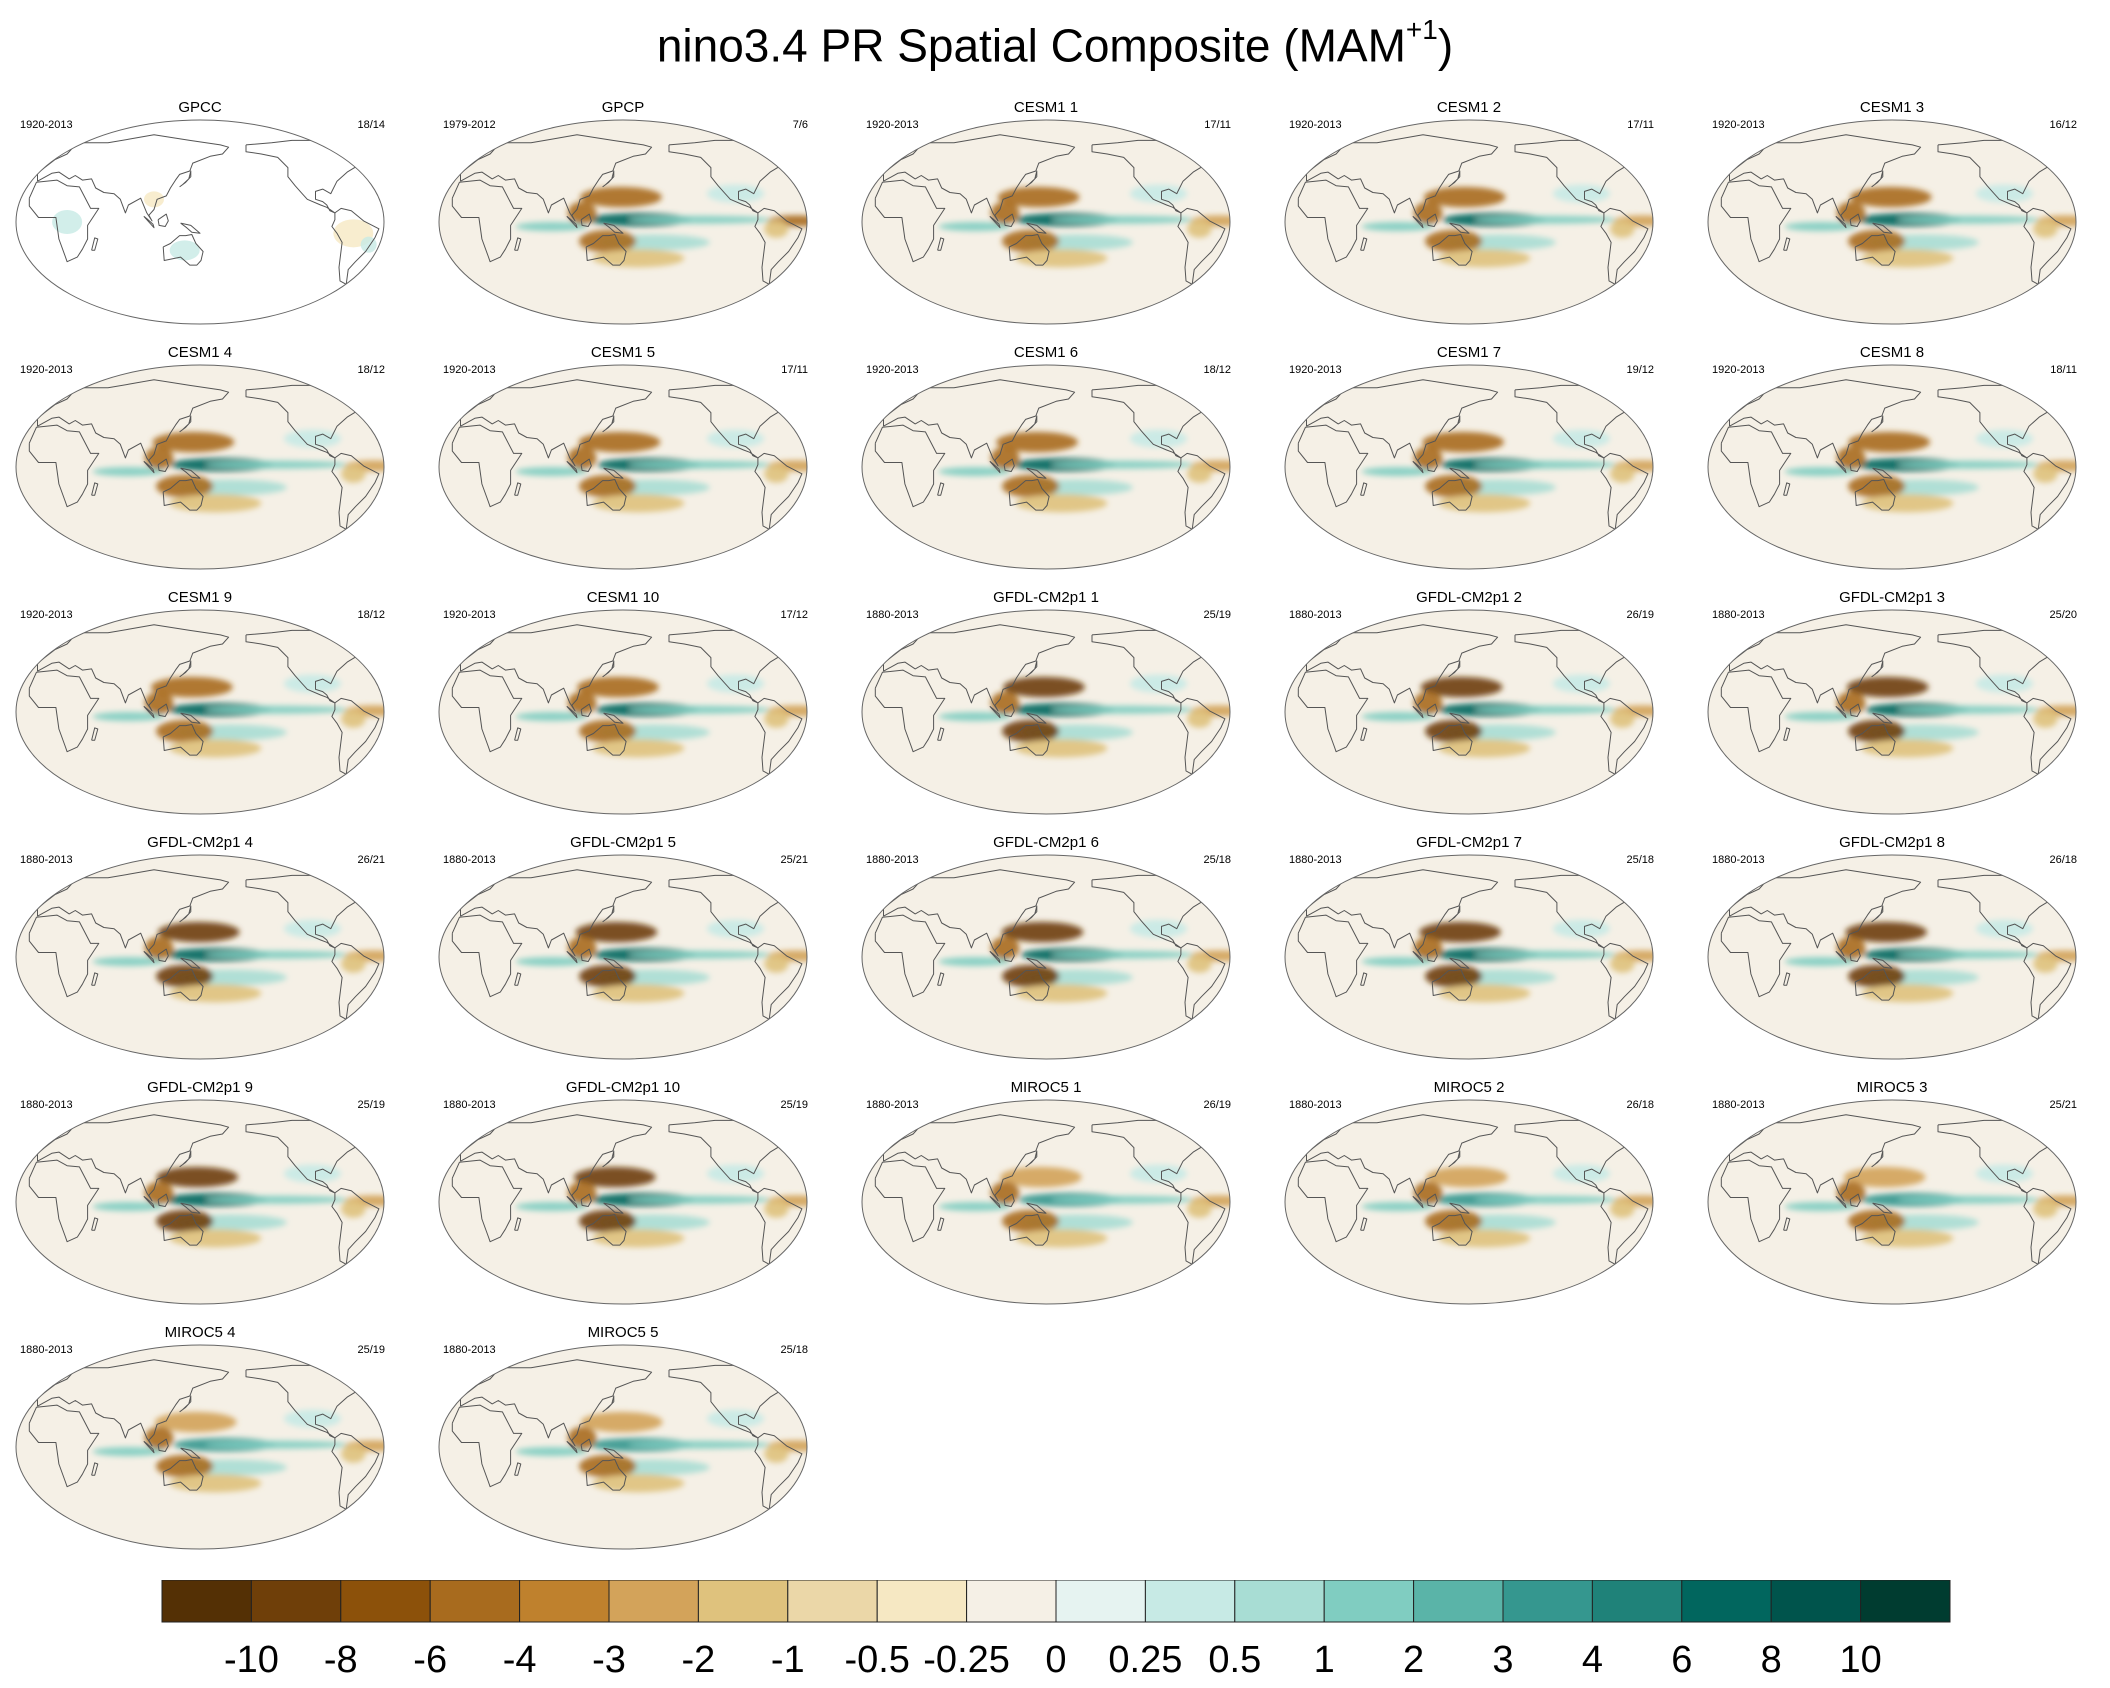 The height and width of the screenshot is (1688, 2110). What do you see at coordinates (1640, 860) in the screenshot?
I see `panel-event-count: 25/18` at bounding box center [1640, 860].